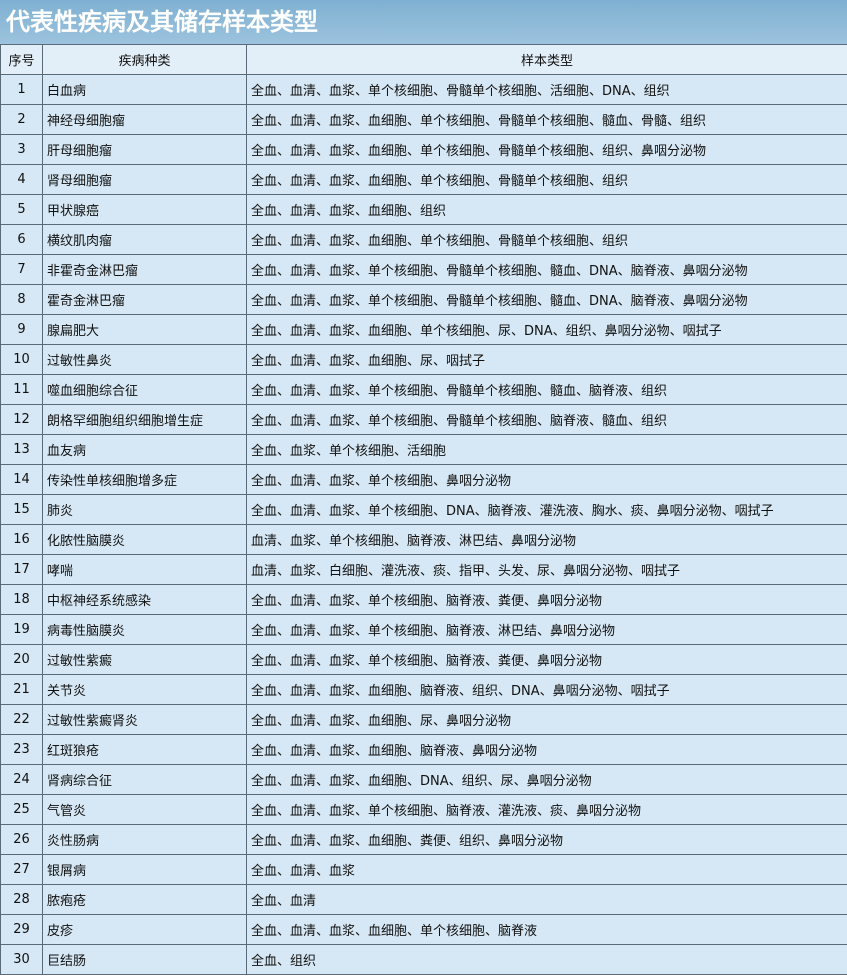  Describe the element at coordinates (21, 329) in the screenshot. I see `row-number: 9` at that location.